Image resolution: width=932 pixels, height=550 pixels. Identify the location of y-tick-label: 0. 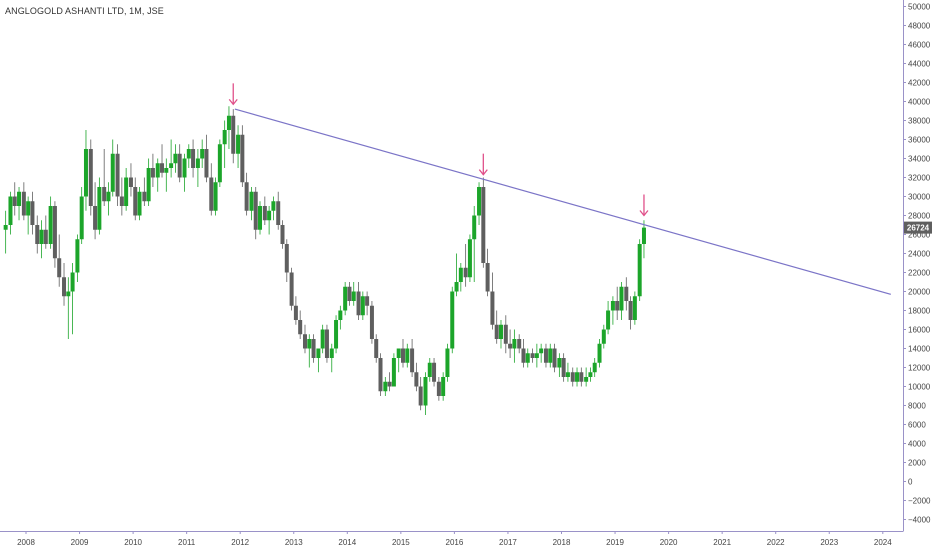
(910, 482).